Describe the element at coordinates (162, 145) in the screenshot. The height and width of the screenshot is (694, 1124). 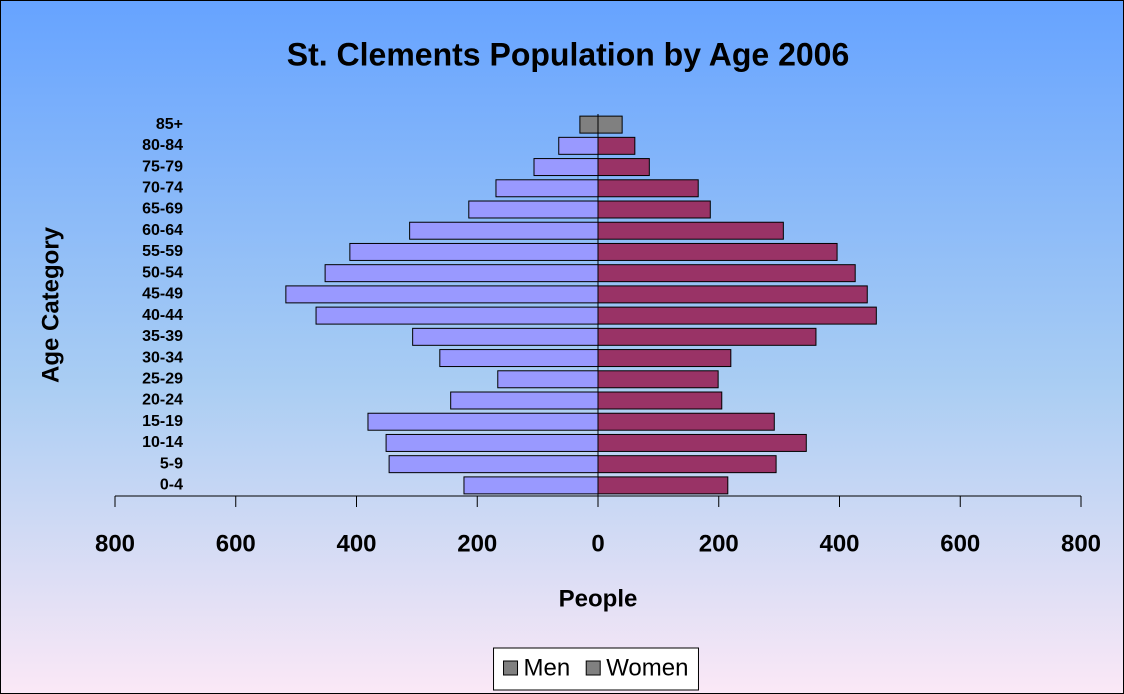
I see `y-tick-label: 80-84` at that location.